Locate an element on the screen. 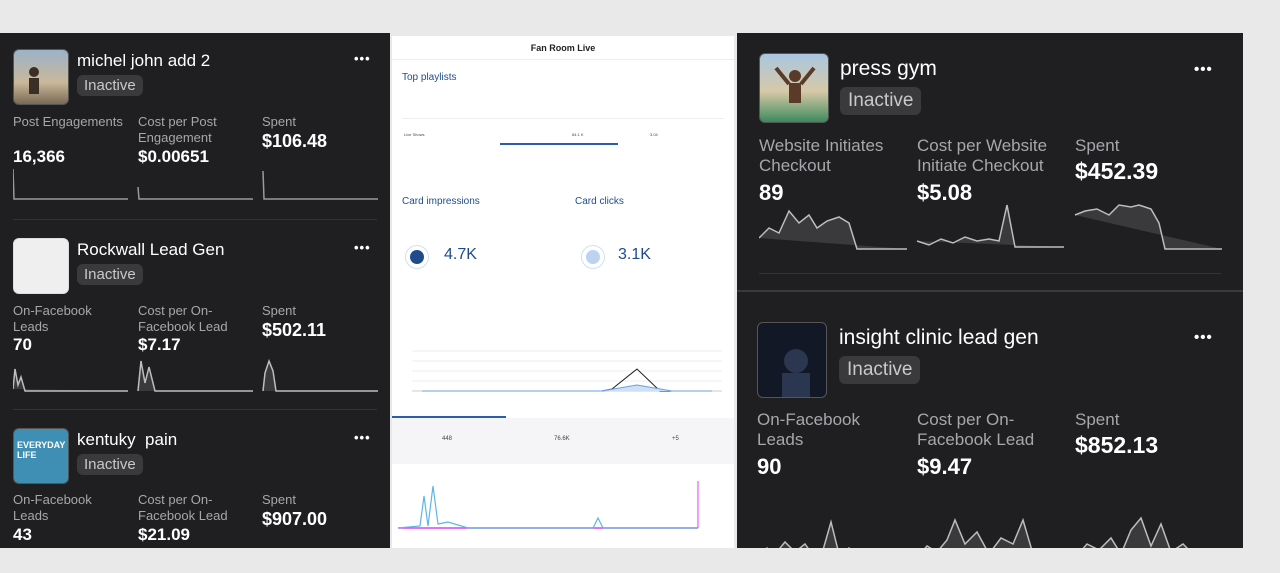  stat-value: 76.6K is located at coordinates (562, 439).